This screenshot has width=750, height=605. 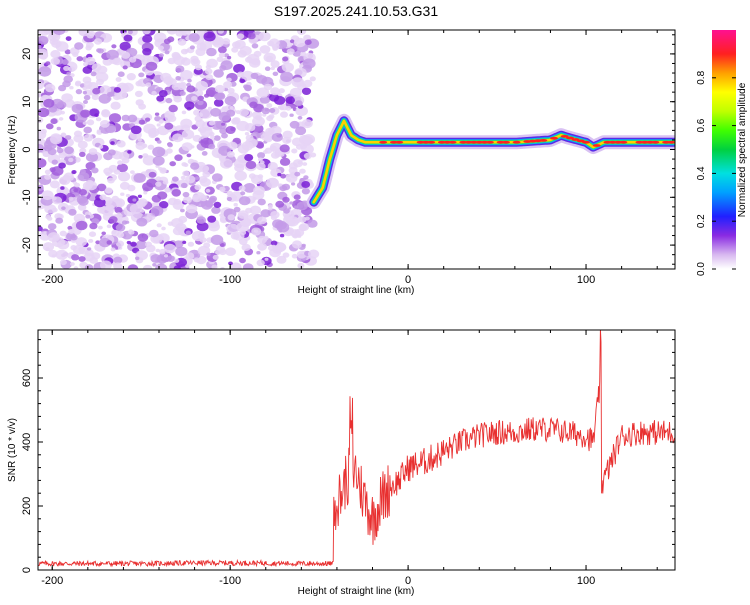 I want to click on spectrogram-xtick-label: -200, so click(x=52, y=280).